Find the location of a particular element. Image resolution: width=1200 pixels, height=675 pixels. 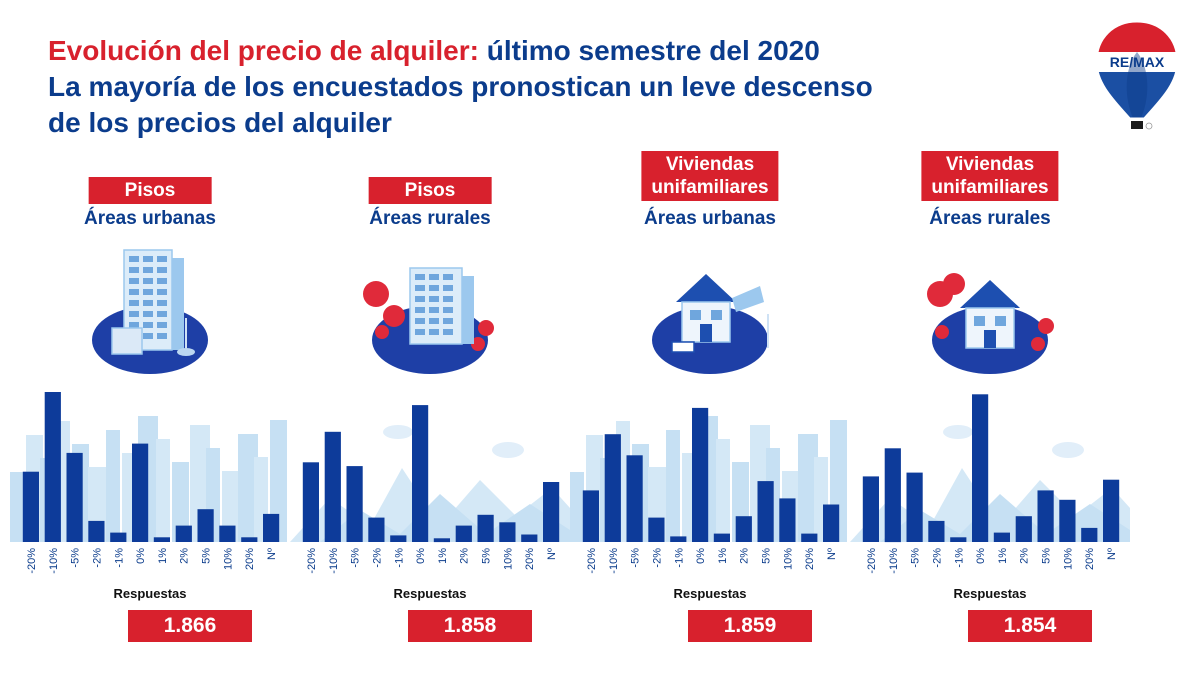

panel-header: Pisos is located at coordinates (430, 190).